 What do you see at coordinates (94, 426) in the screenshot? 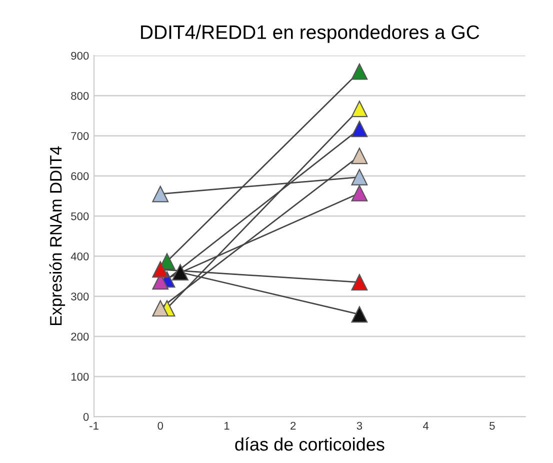
I see `x-tick-label: -1` at bounding box center [94, 426].